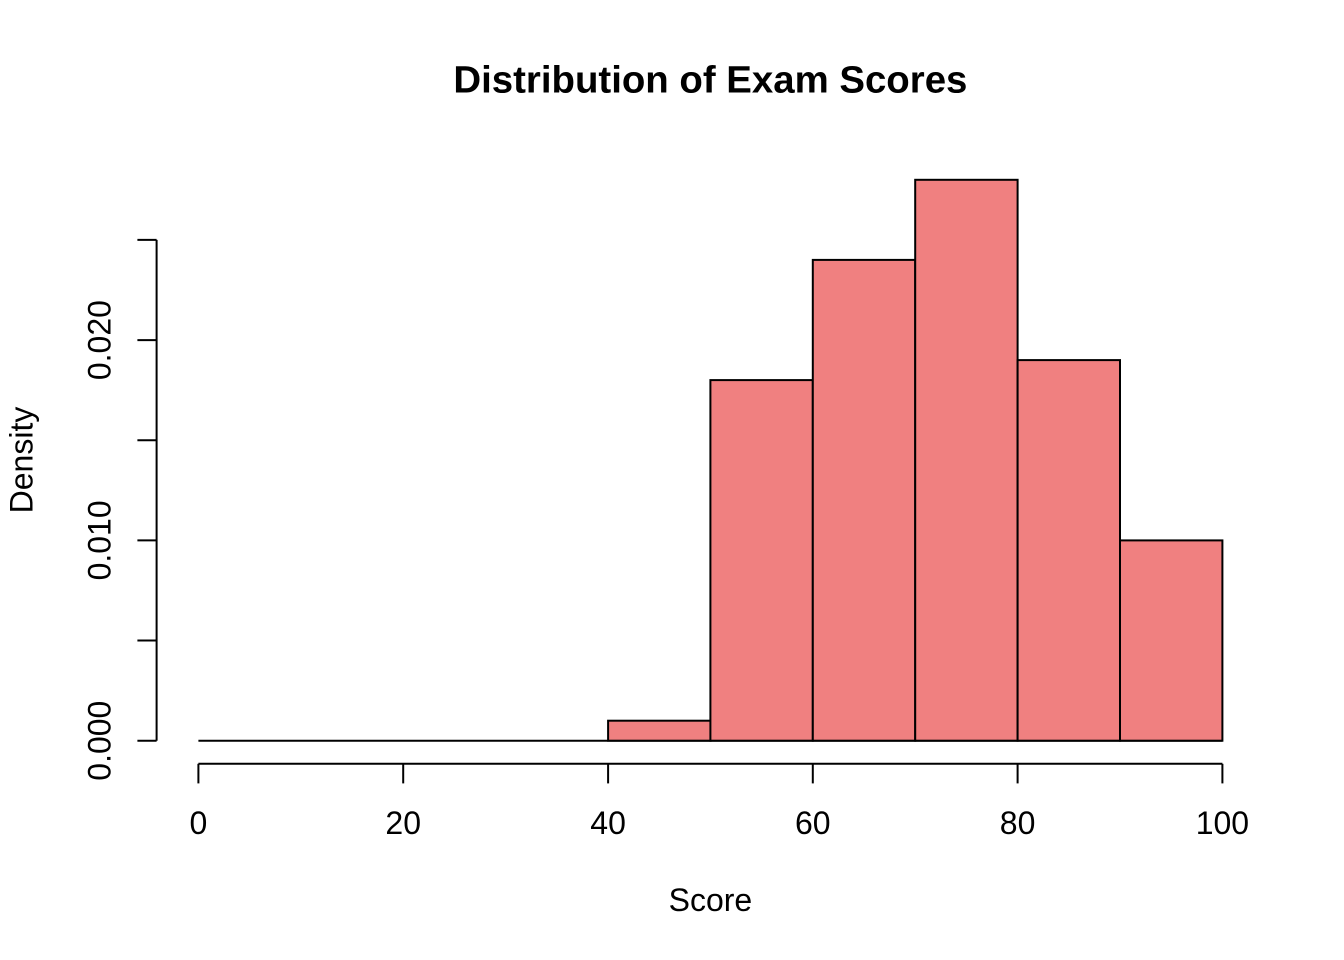 This screenshot has height=960, width=1344. What do you see at coordinates (22, 460) in the screenshot?
I see `svg-text: Density` at bounding box center [22, 460].